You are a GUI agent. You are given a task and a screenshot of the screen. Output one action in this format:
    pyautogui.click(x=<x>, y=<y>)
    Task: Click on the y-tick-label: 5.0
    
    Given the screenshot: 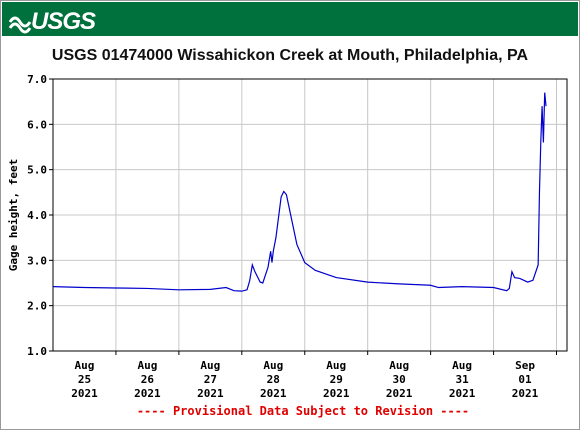 What is the action you would take?
    pyautogui.click(x=37, y=170)
    